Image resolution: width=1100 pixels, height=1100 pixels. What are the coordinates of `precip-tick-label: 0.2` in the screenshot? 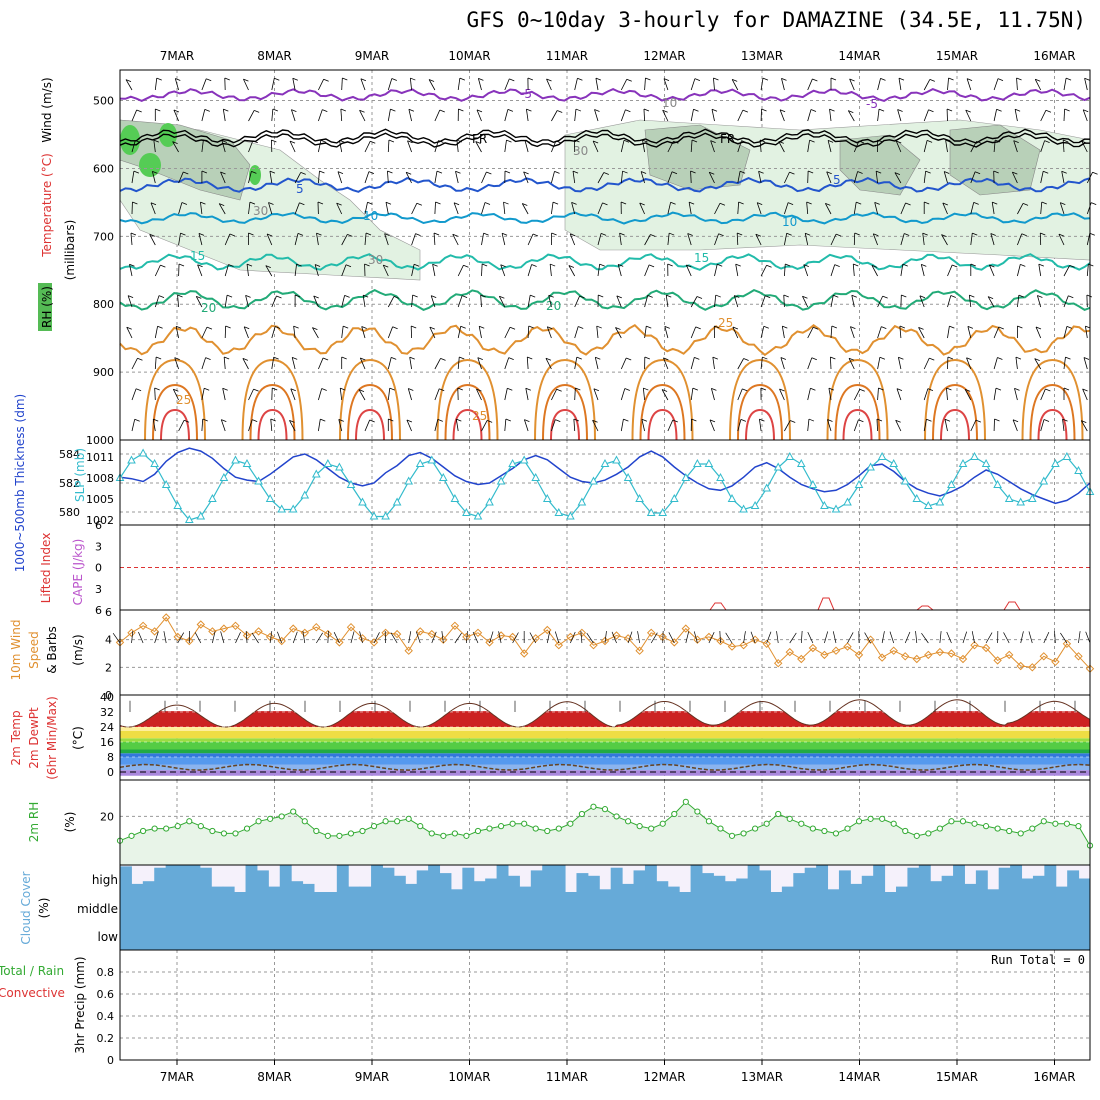 It's located at (106, 1038).